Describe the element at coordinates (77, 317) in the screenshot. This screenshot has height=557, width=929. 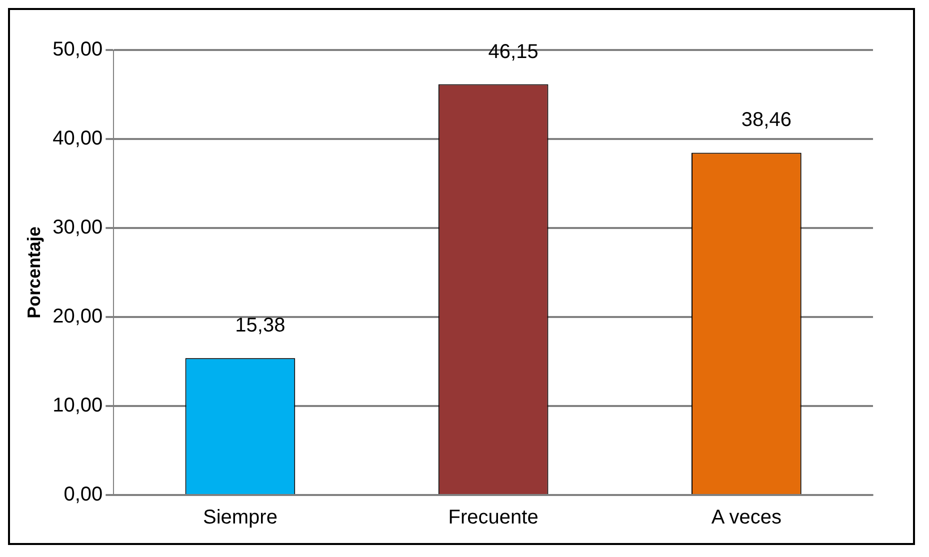
I see `y-tick-label: 20,00` at that location.